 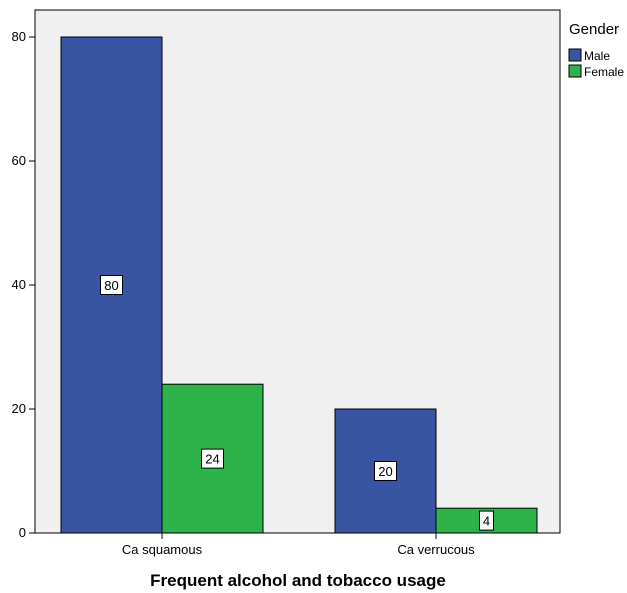 What do you see at coordinates (19, 408) in the screenshot?
I see `y-tick-label: 20` at bounding box center [19, 408].